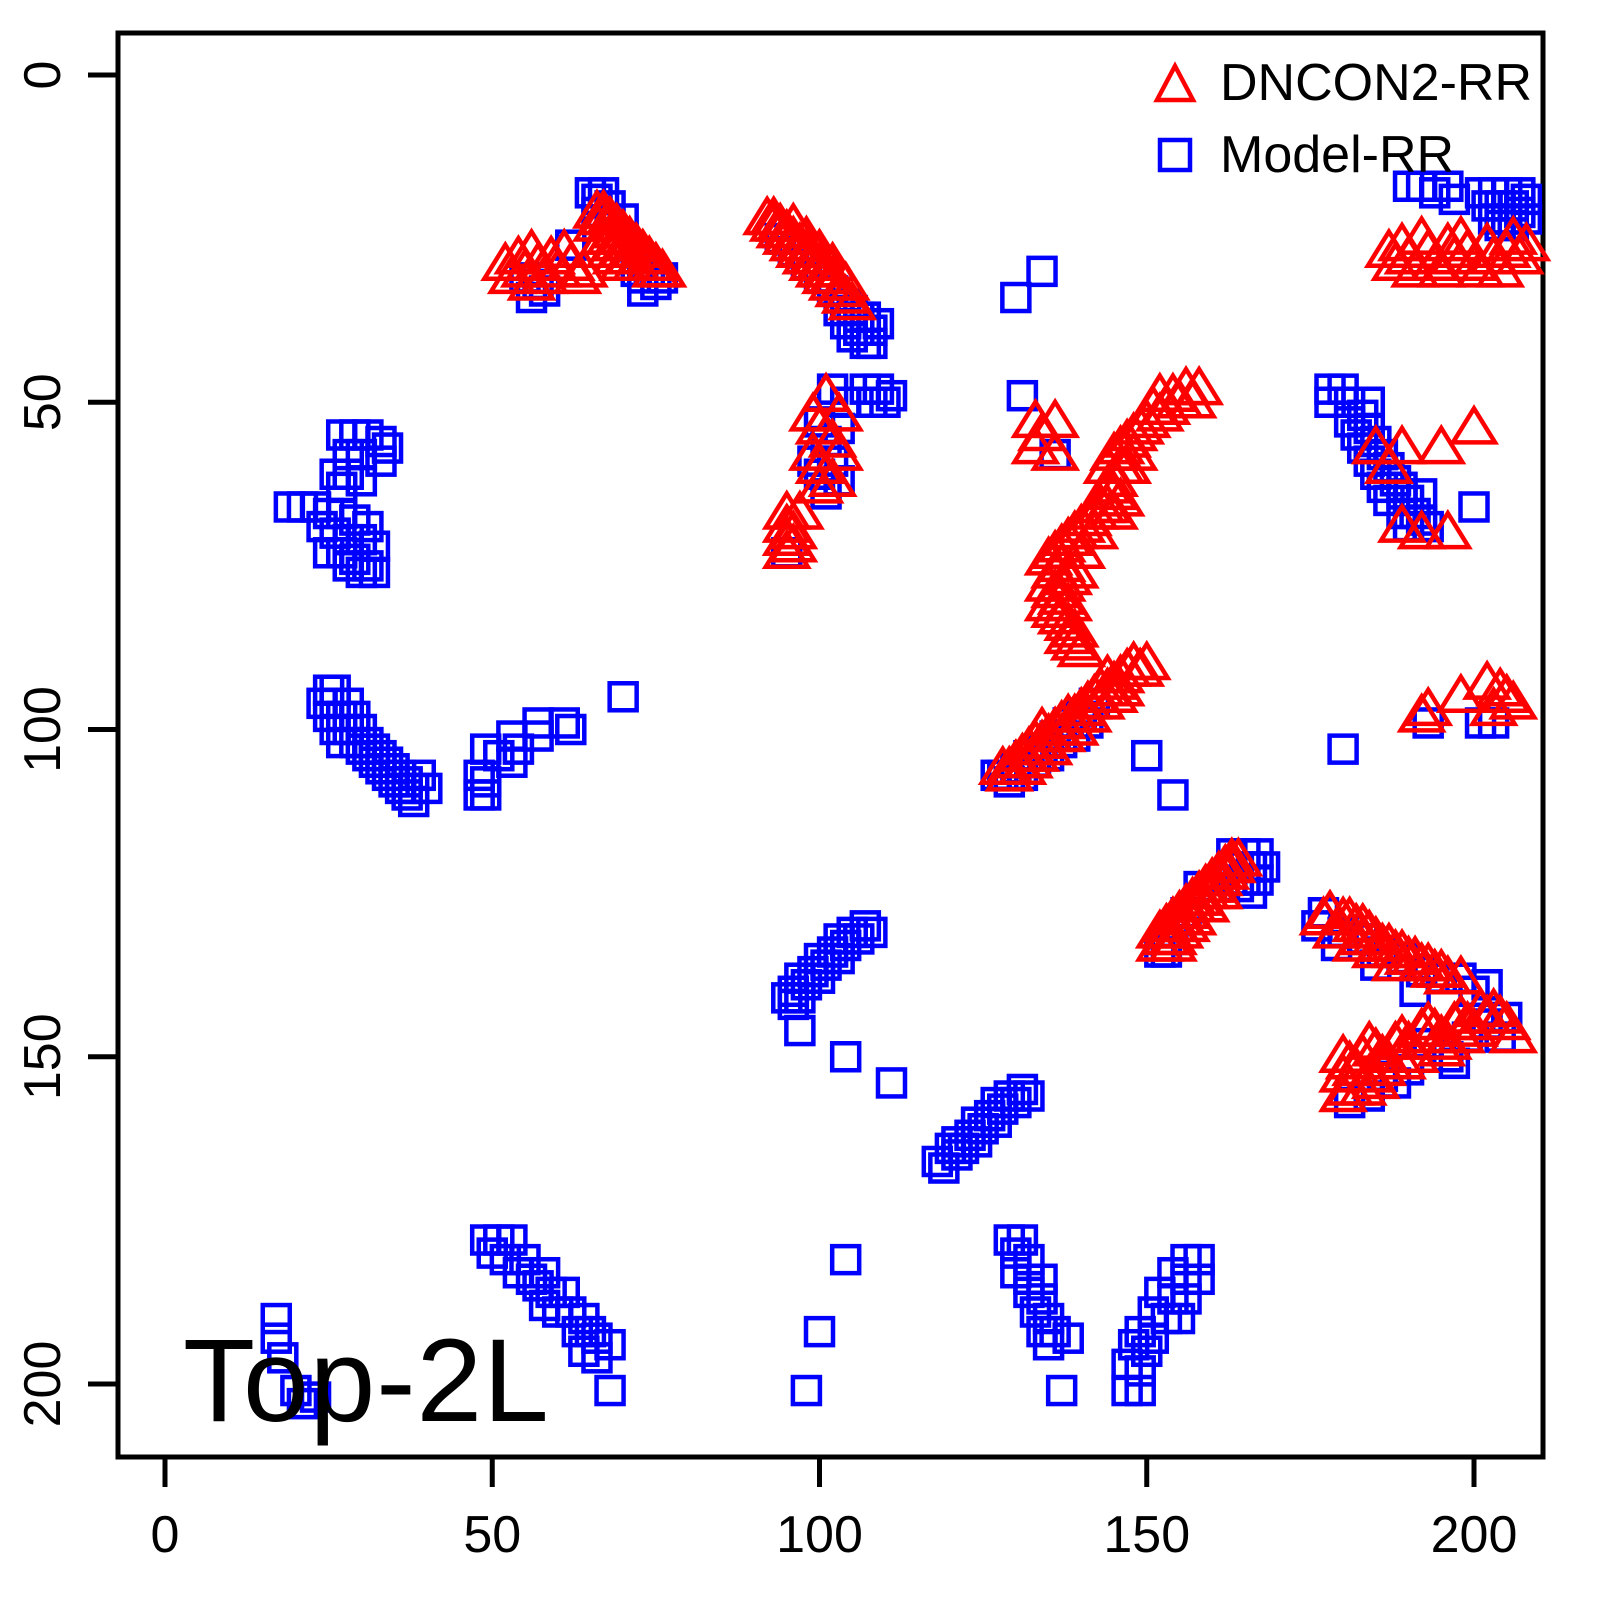  Describe the element at coordinates (1474, 1535) in the screenshot. I see `x-axis-tick-label: 200` at that location.